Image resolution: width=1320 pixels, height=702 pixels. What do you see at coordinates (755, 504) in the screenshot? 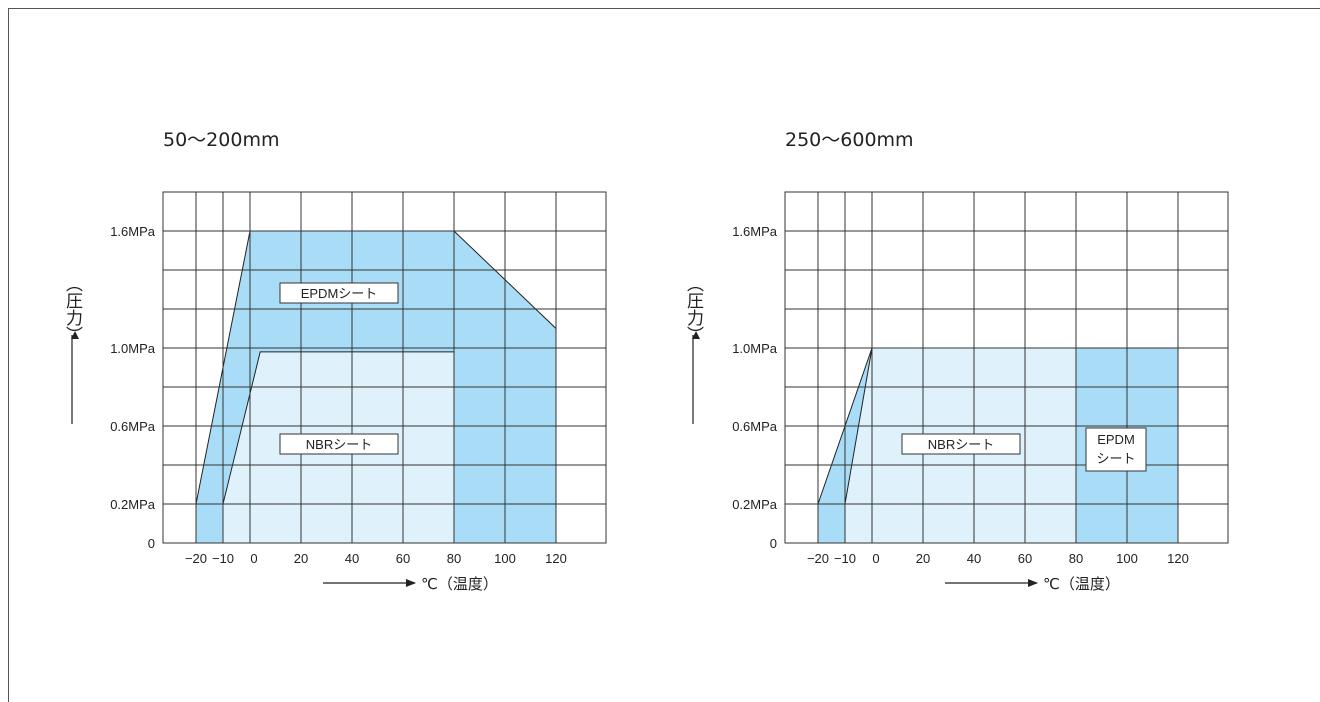
I see `c2-ytick-1: 0.2MPa` at bounding box center [755, 504].